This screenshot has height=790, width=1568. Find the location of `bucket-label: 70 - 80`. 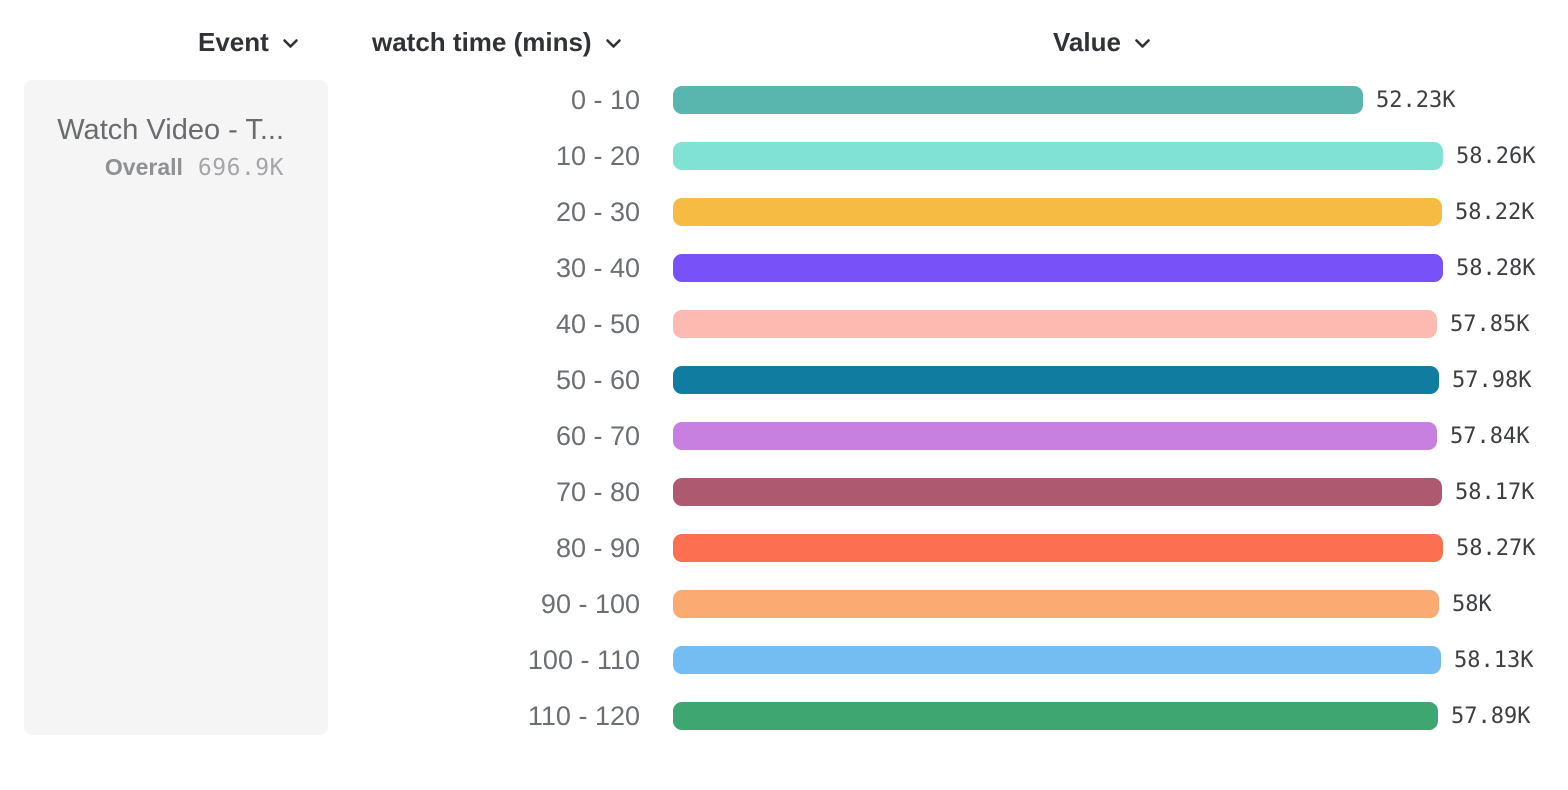

bucket-label: 70 - 80 is located at coordinates (597, 491).